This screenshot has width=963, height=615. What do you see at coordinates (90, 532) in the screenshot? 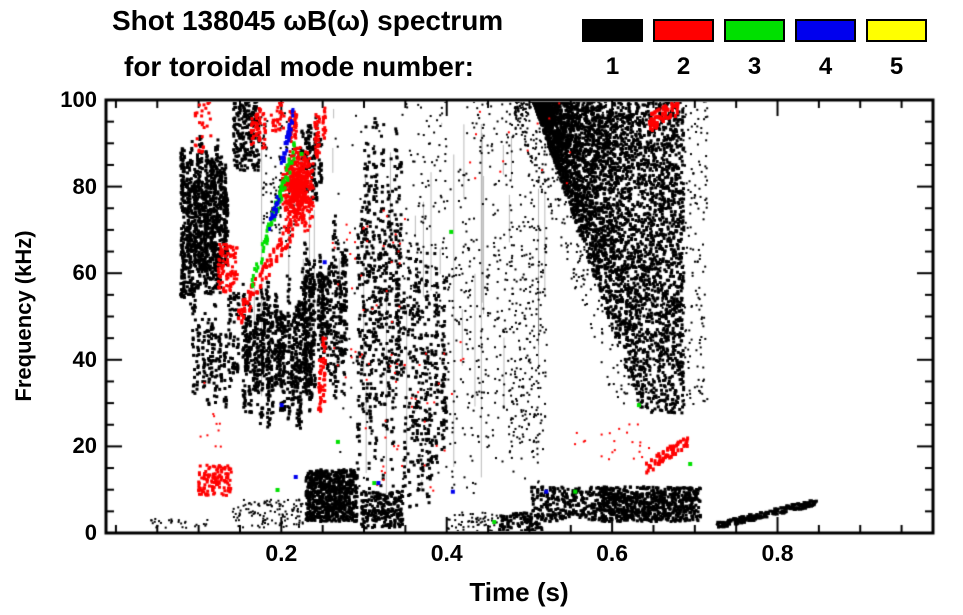
I see `y-tick-label: 0` at bounding box center [90, 532].